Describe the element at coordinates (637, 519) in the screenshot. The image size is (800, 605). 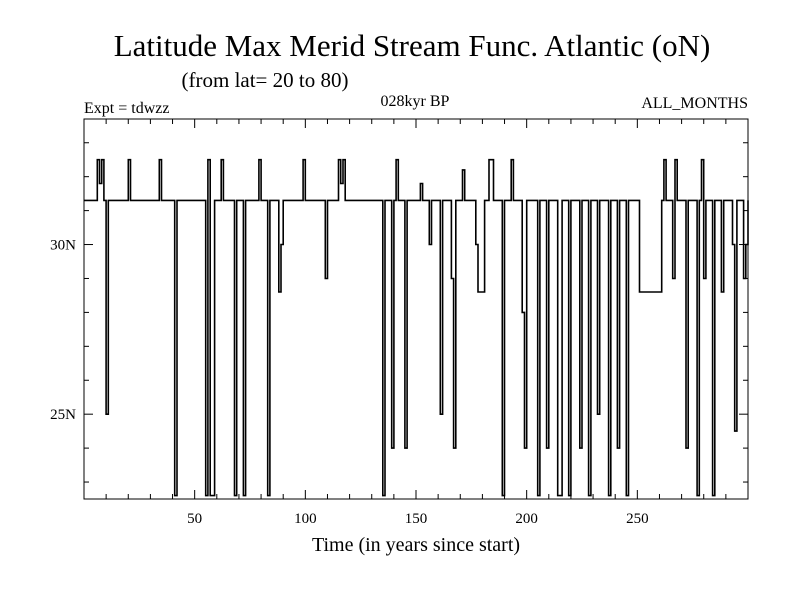
I see `x-tick-label: 250` at that location.